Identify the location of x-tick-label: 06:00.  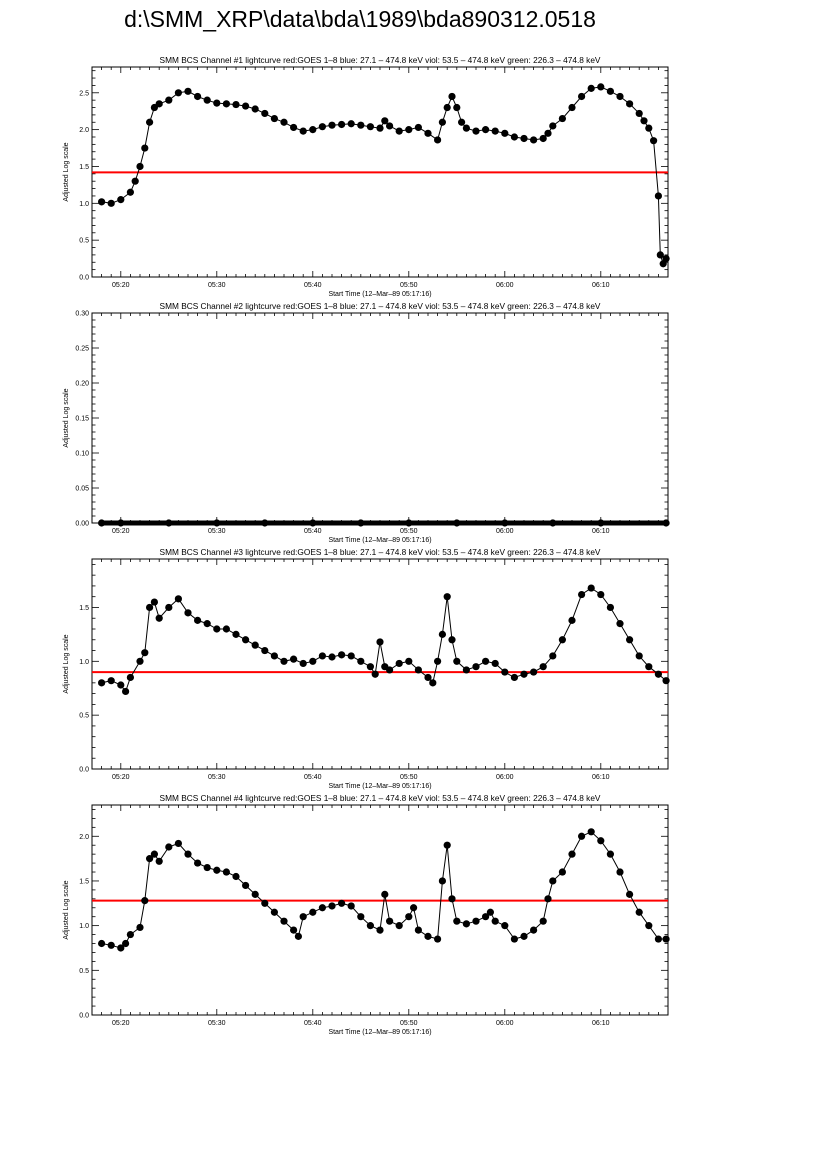
(505, 531).